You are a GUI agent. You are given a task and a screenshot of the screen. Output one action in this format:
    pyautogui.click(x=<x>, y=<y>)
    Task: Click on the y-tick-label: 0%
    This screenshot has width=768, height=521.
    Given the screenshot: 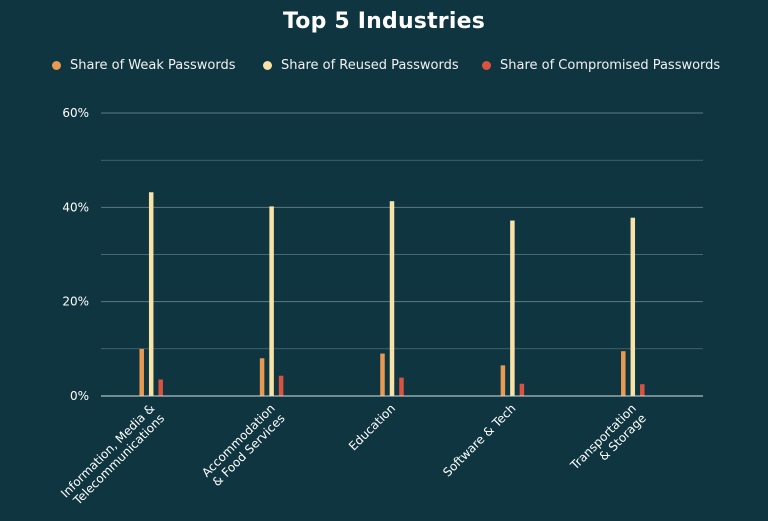 What is the action you would take?
    pyautogui.click(x=79, y=396)
    